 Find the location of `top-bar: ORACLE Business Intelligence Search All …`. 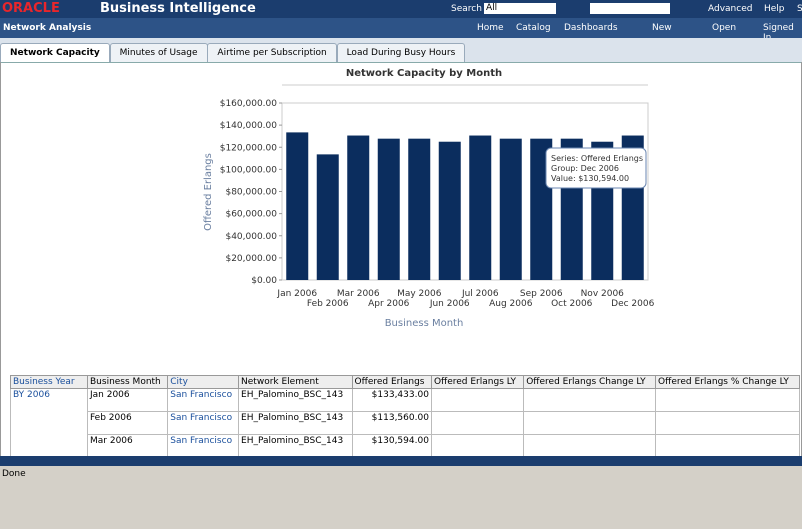

top-bar: ORACLE Business Intelligence Search All … is located at coordinates (401, 9).